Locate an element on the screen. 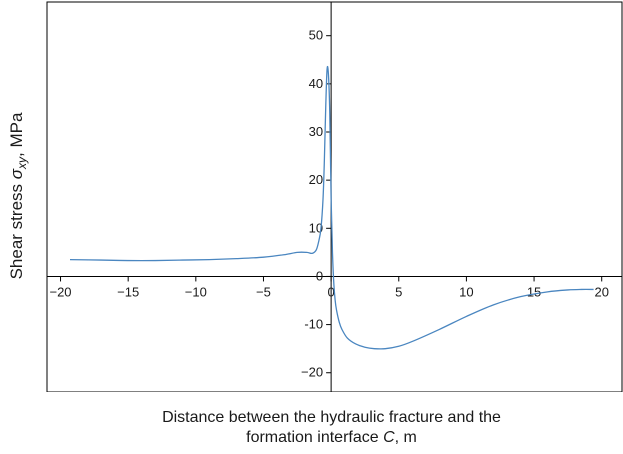 The height and width of the screenshot is (454, 623). y-tick-label: 10 is located at coordinates (316, 227).